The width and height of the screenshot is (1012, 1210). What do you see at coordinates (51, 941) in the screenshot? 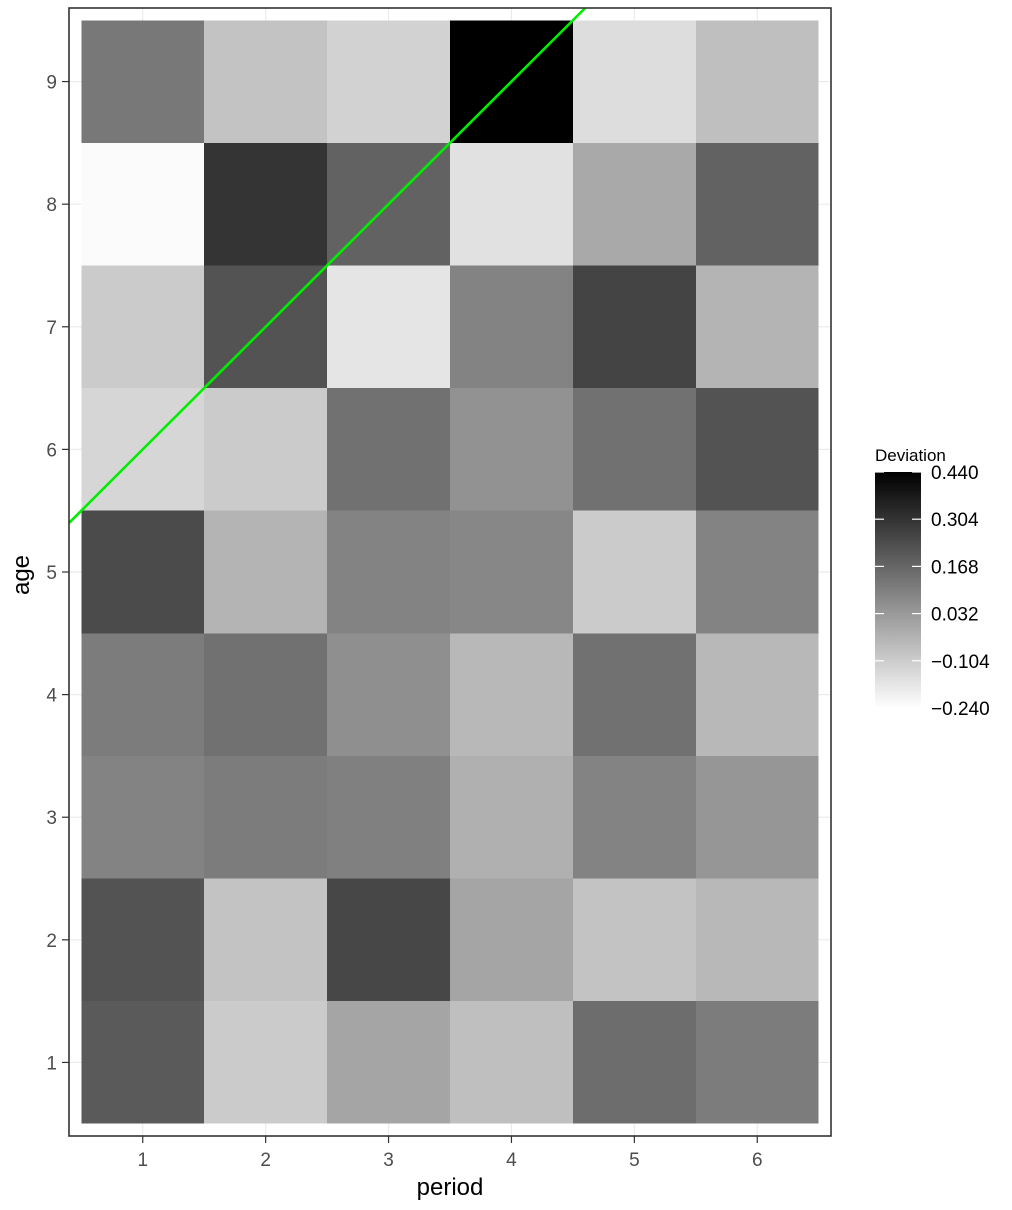
I see `y-tick-label: 2` at bounding box center [51, 941].